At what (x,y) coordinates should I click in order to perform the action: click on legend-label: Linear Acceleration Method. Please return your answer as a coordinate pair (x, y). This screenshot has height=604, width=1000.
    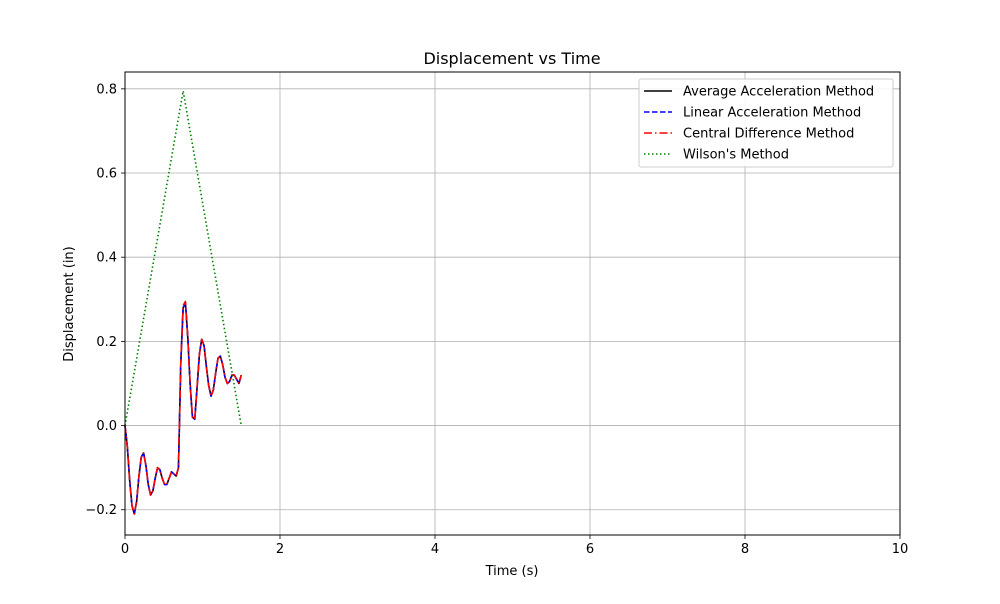
    Looking at the image, I should click on (772, 113).